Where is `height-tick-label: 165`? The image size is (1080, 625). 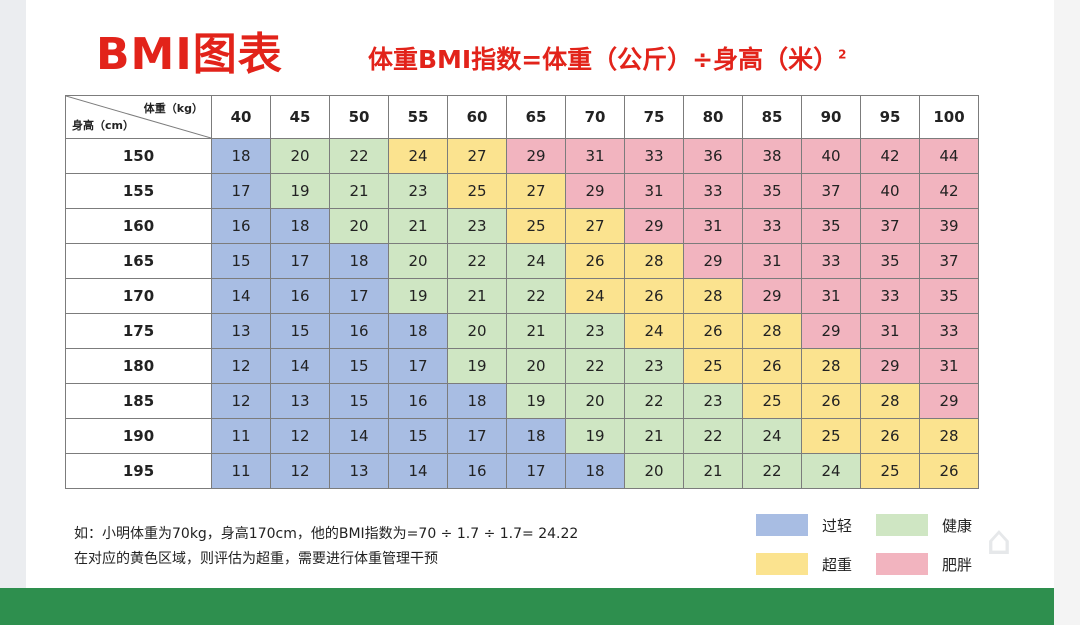 height-tick-label: 165 is located at coordinates (138, 261).